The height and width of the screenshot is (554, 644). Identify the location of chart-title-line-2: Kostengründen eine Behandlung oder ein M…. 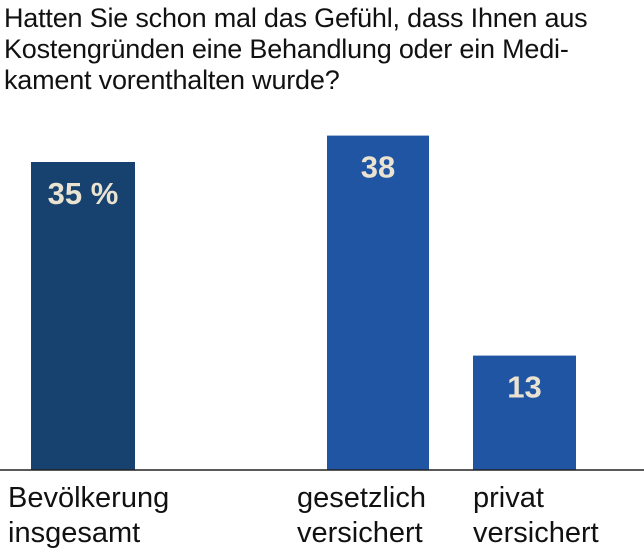
(286, 49).